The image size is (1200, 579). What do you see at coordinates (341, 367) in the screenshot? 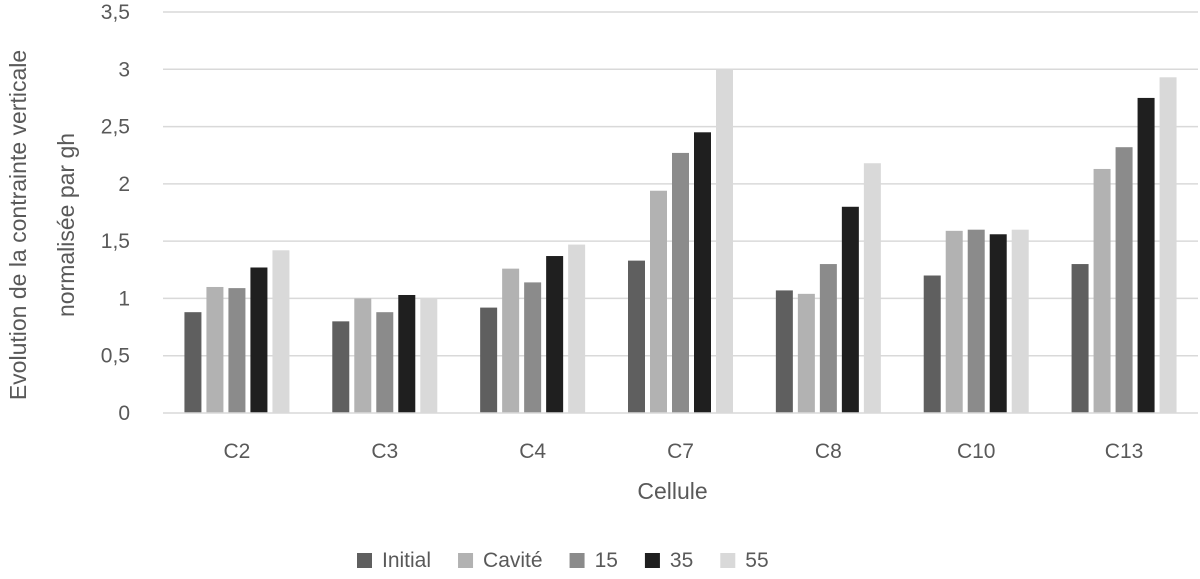
I see `bar-C3-Initial` at bounding box center [341, 367].